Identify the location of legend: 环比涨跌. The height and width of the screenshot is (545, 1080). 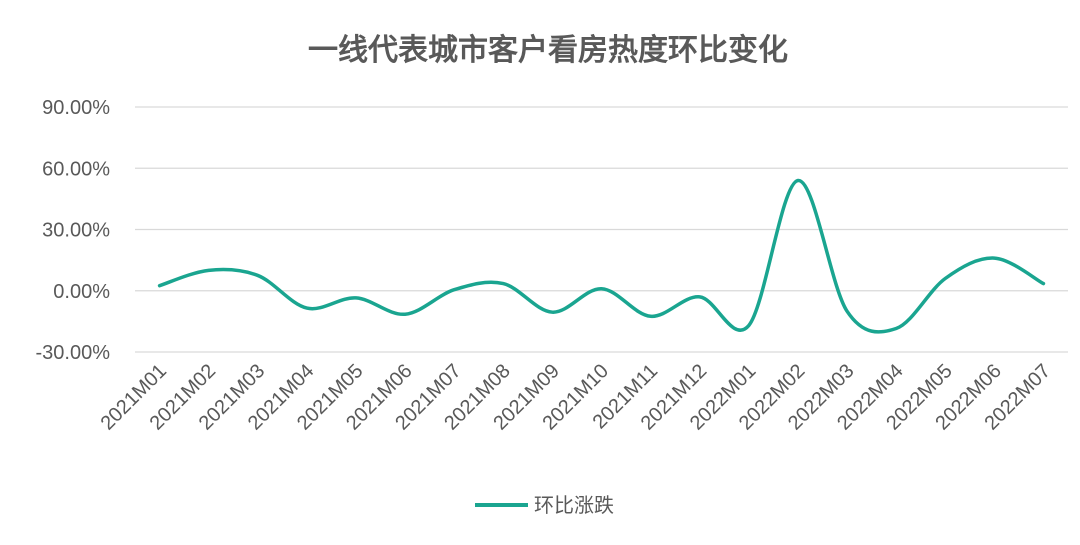
(544, 505).